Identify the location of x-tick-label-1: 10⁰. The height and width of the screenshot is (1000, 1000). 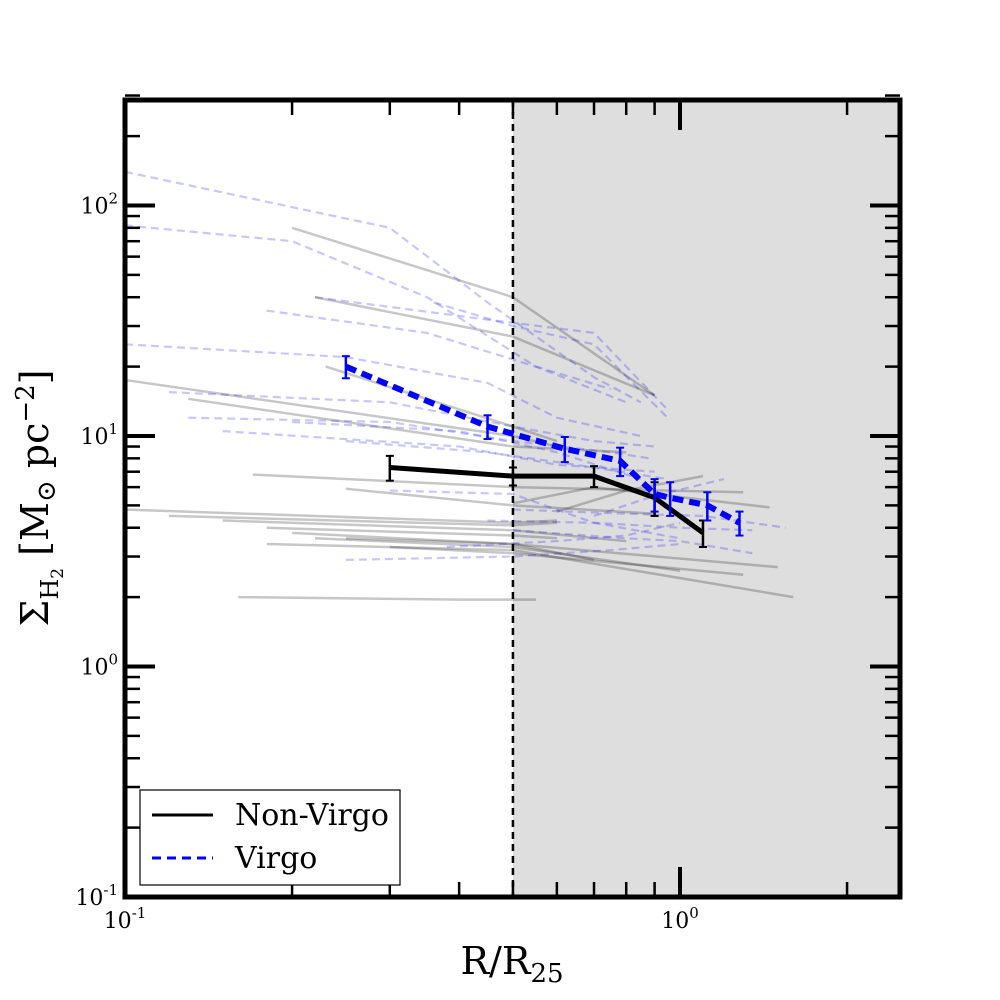
(680, 919).